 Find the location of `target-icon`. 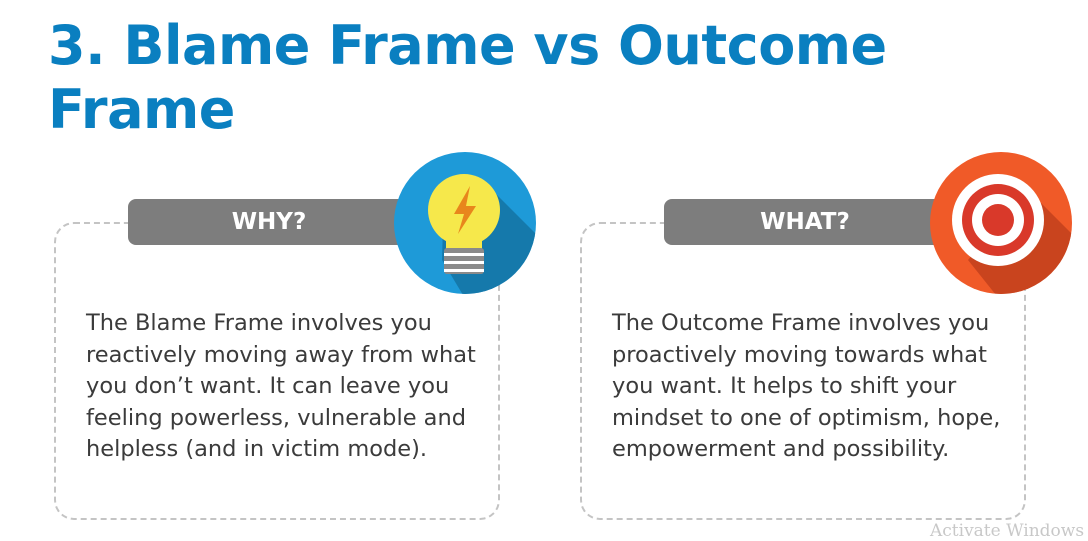

target-icon is located at coordinates (1001, 223).